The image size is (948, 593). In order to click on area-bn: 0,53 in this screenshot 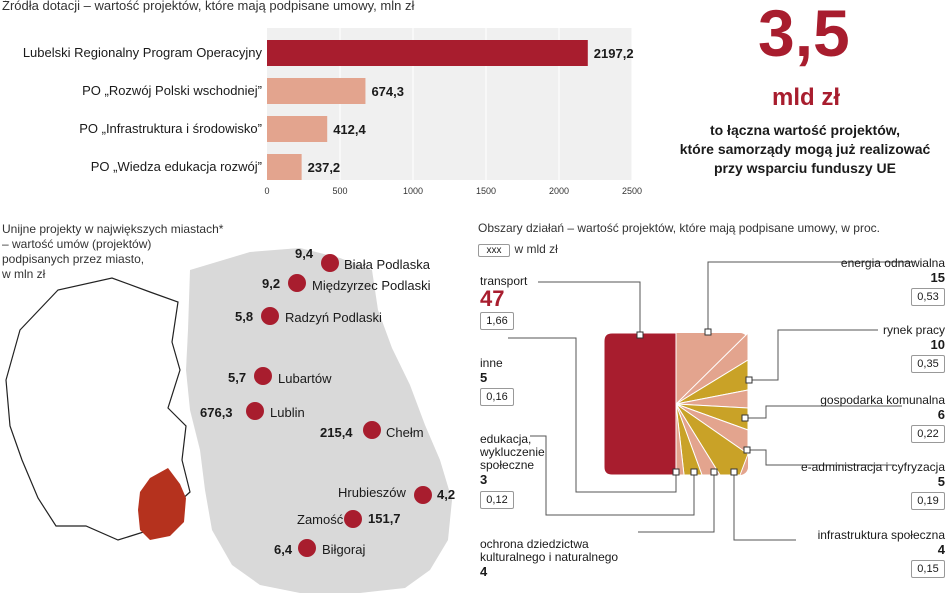, I will do `click(928, 297)`.